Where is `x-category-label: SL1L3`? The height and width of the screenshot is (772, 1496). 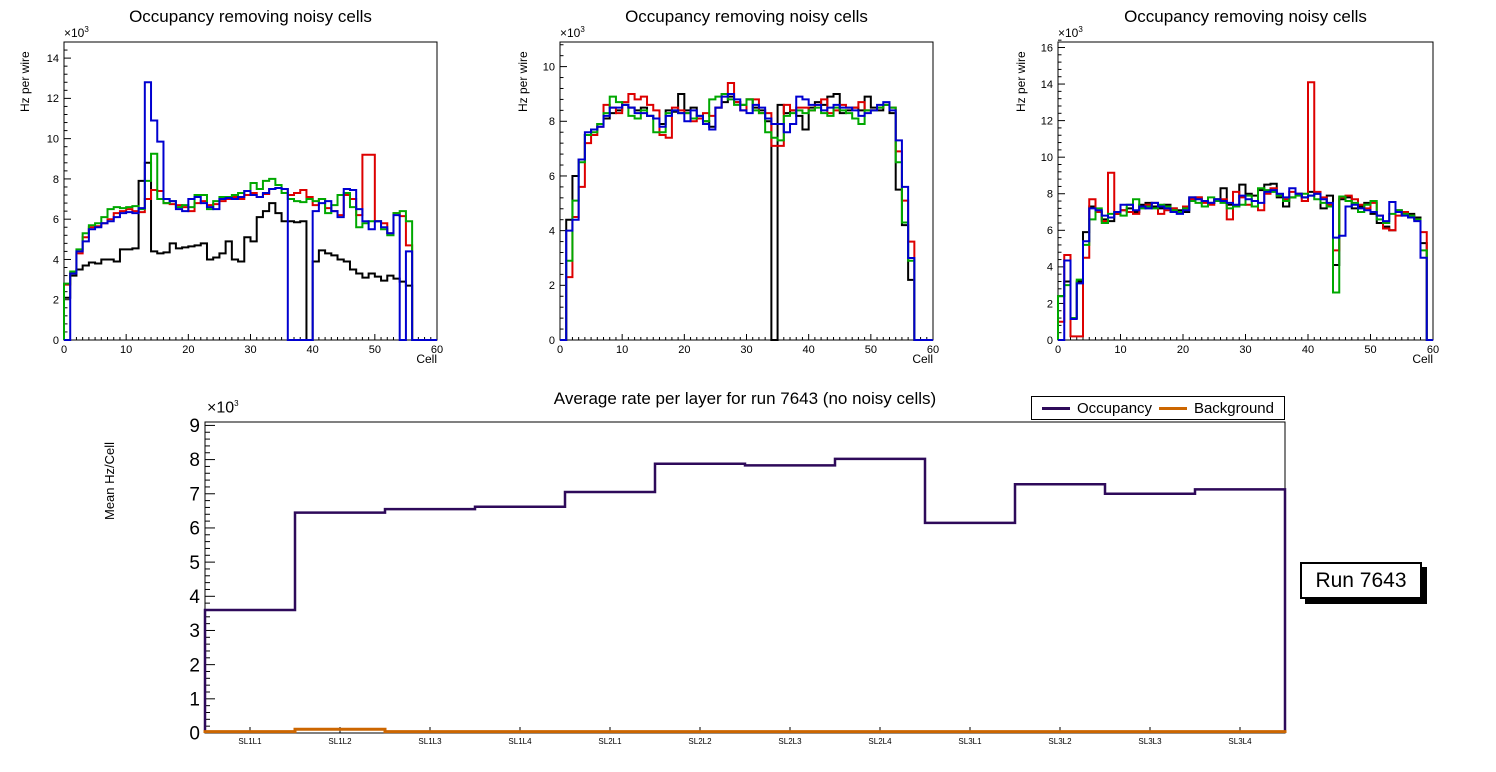
x-category-label: SL1L3 is located at coordinates (430, 741).